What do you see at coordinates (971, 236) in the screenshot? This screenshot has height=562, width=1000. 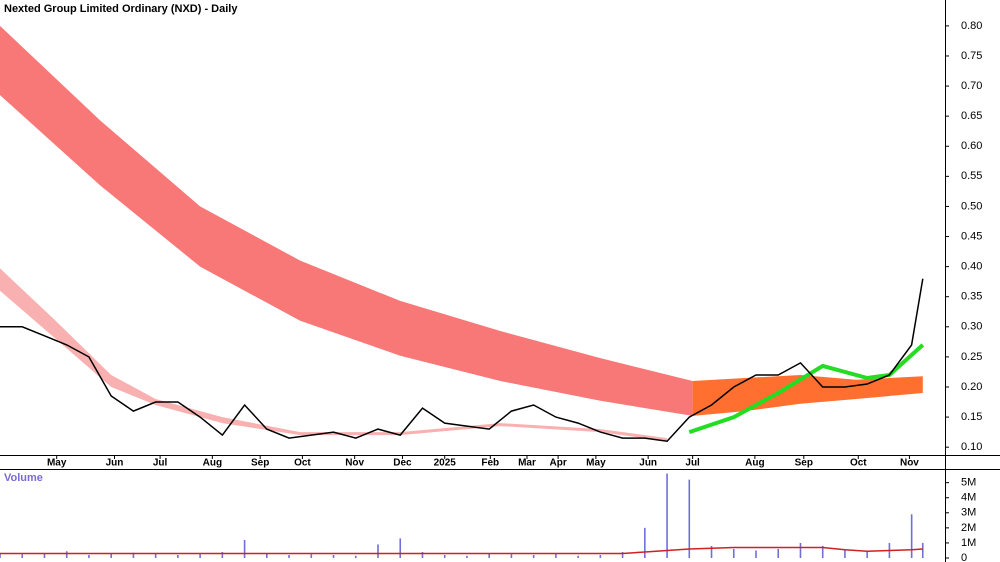 I see `y-tick-label: 0.45` at bounding box center [971, 236].